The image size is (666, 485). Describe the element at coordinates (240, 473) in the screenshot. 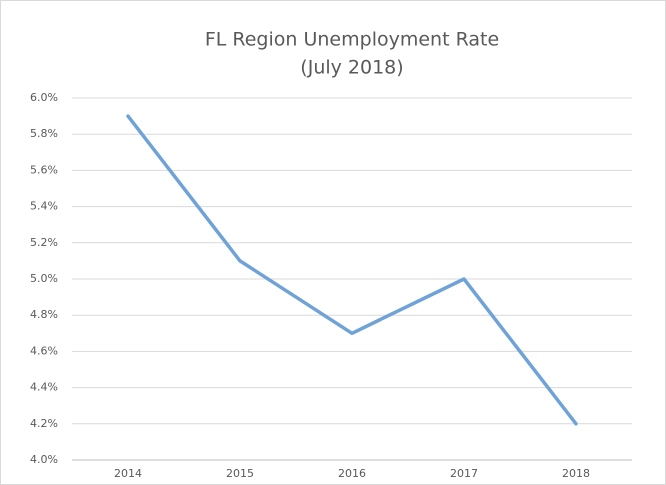

I see `x-tick-label: 2015` at that location.